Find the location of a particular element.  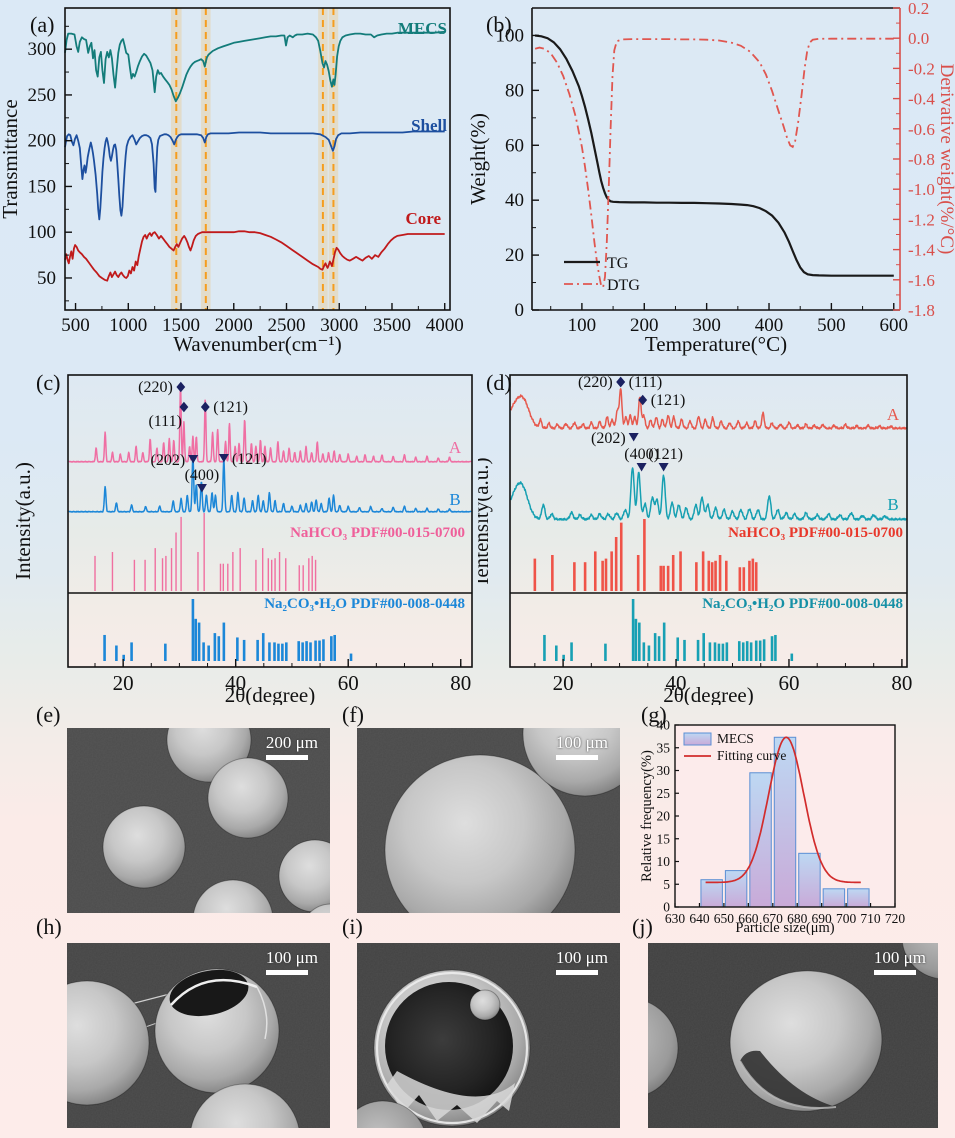

svg-text: Ientensity(a.u.) is located at coordinates (485, 520).